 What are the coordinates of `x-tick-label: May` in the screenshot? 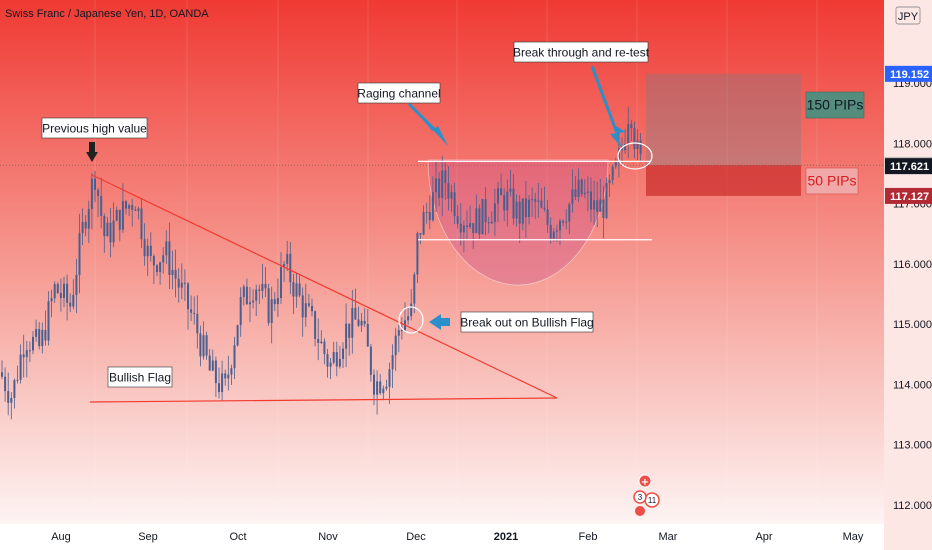 It's located at (853, 537).